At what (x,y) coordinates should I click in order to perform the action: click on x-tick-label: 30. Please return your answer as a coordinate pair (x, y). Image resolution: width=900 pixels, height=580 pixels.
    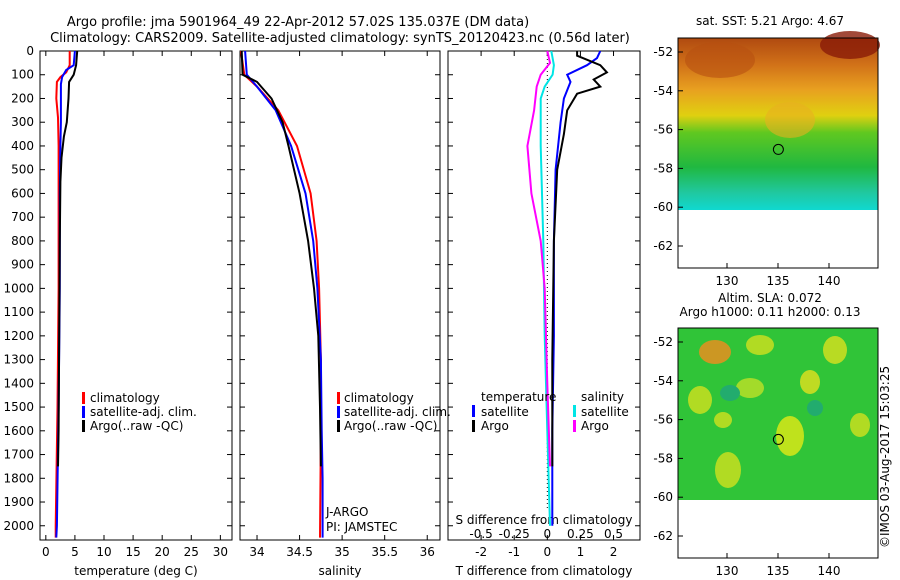
    Looking at the image, I should click on (220, 552).